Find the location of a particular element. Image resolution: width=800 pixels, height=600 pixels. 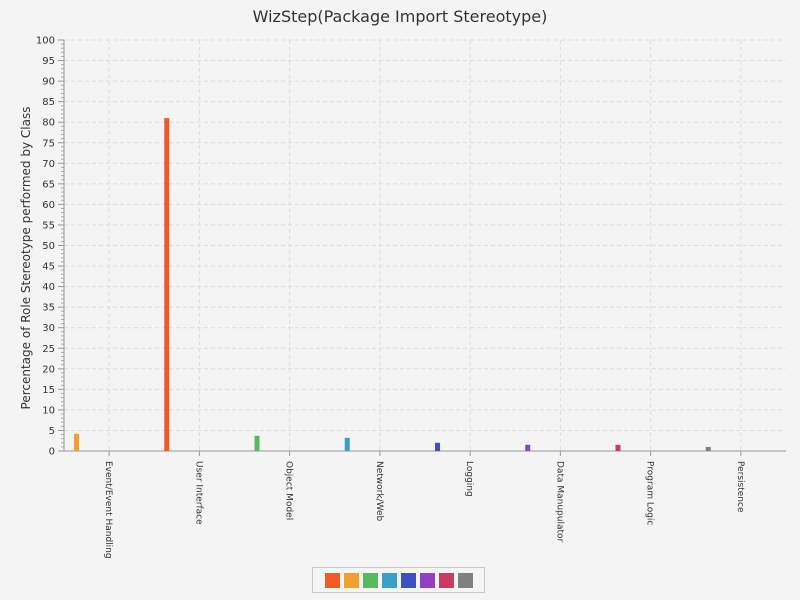

legend is located at coordinates (398, 580).